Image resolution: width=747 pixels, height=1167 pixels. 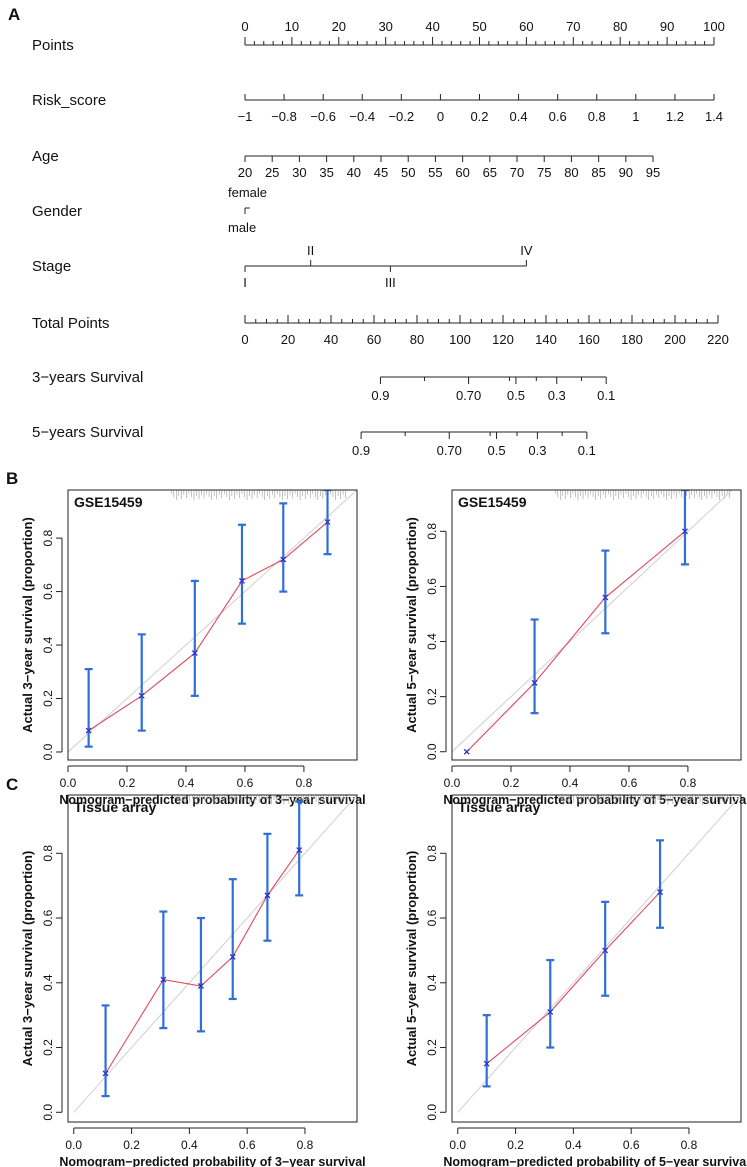 I want to click on x-tick-label: 0.6, so click(x=247, y=1145).